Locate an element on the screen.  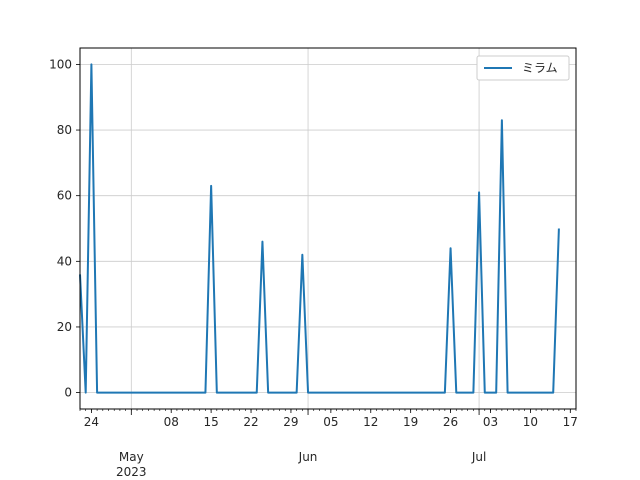
y-tick-label: 100 is located at coordinates (60, 64).